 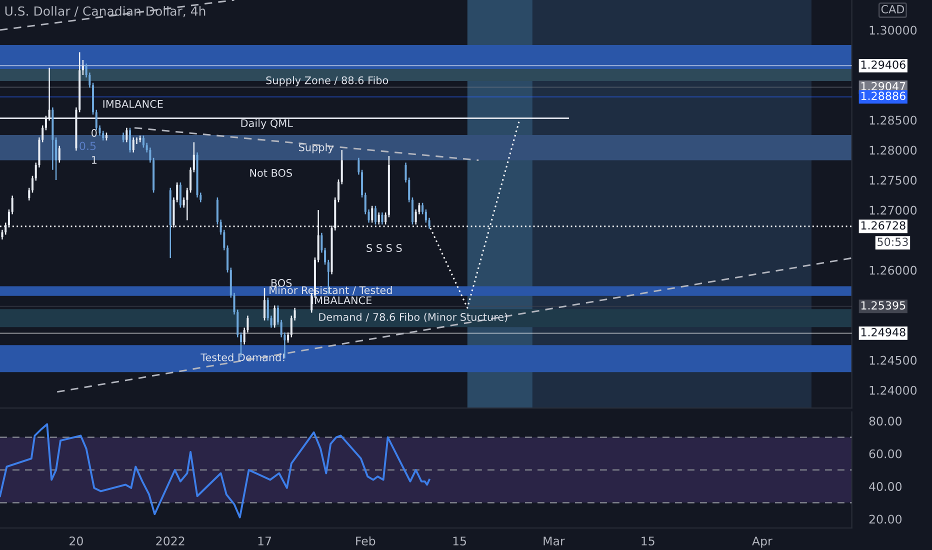 I want to click on x-tick-label: Mar, so click(x=554, y=541).